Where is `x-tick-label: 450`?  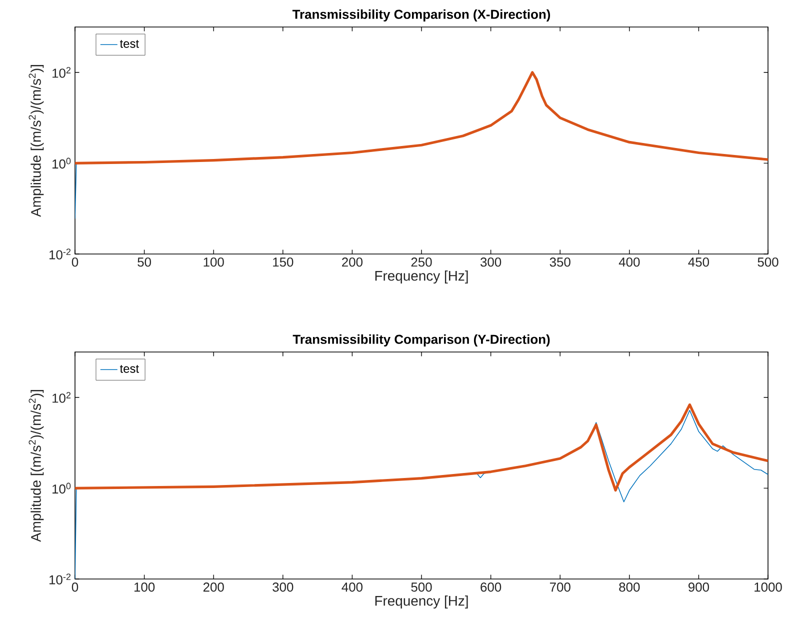
x-tick-label: 450 is located at coordinates (699, 262).